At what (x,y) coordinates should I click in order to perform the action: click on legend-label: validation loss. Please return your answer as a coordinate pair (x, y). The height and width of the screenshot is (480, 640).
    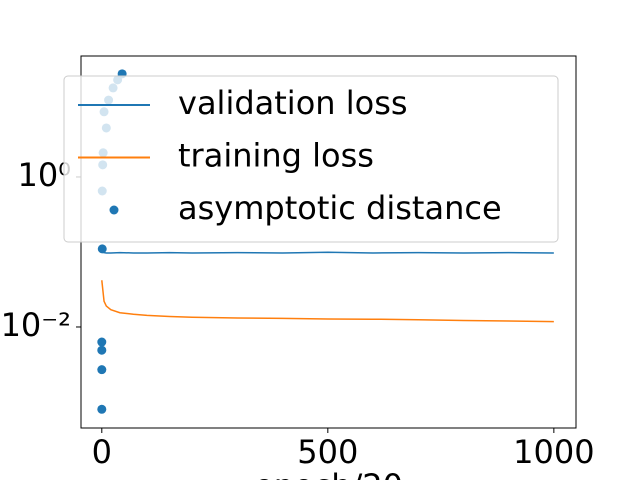
    Looking at the image, I should click on (293, 103).